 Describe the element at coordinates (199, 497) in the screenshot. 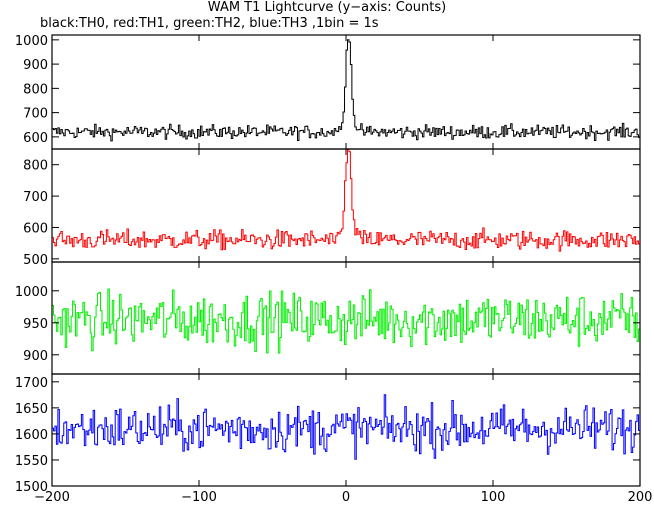

I see `x-tick-label: −100` at that location.